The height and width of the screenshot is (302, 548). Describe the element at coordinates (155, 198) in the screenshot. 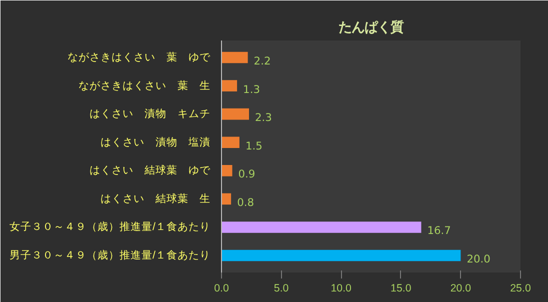

I see `y-tick-label: はくさい 結球葉 生` at that location.